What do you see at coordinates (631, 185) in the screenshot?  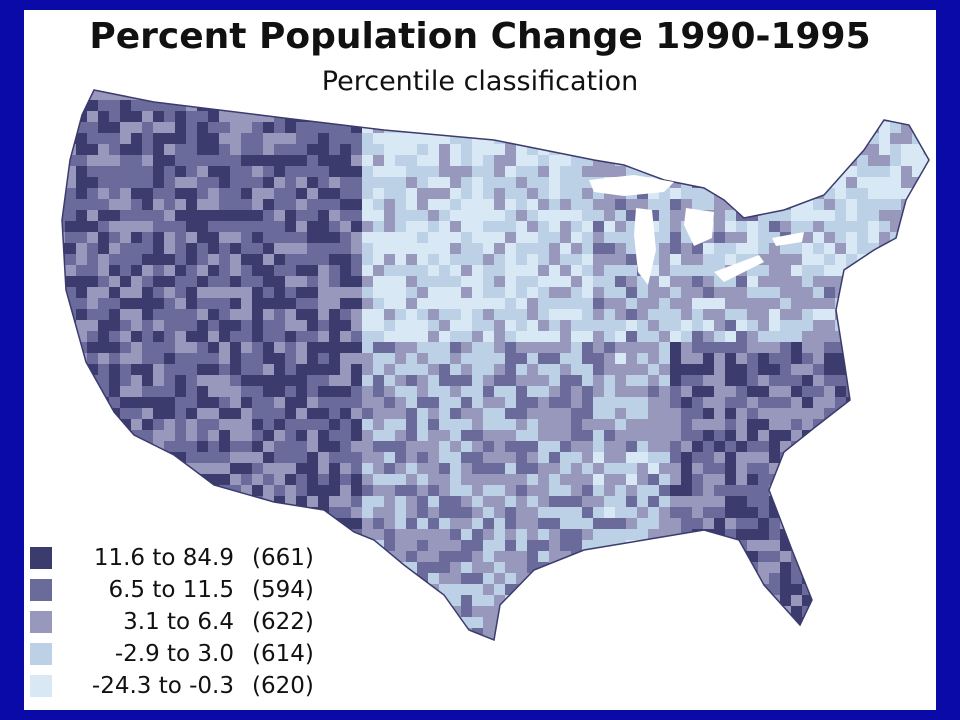 I see `lake-superior` at bounding box center [631, 185].